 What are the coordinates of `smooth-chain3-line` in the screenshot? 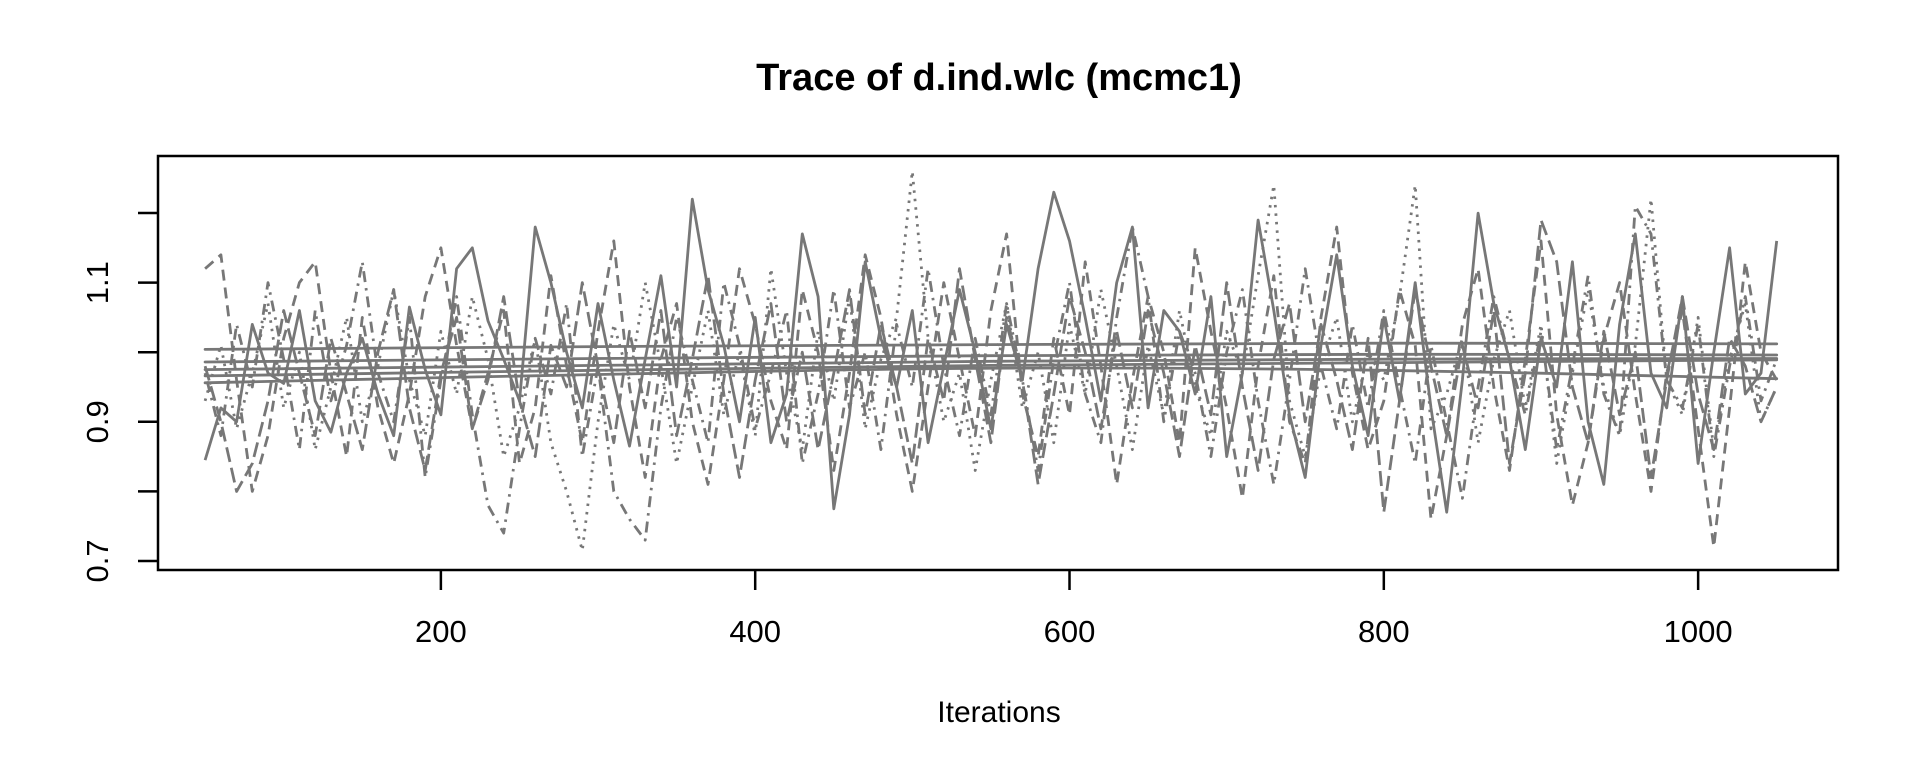 It's located at (991, 364).